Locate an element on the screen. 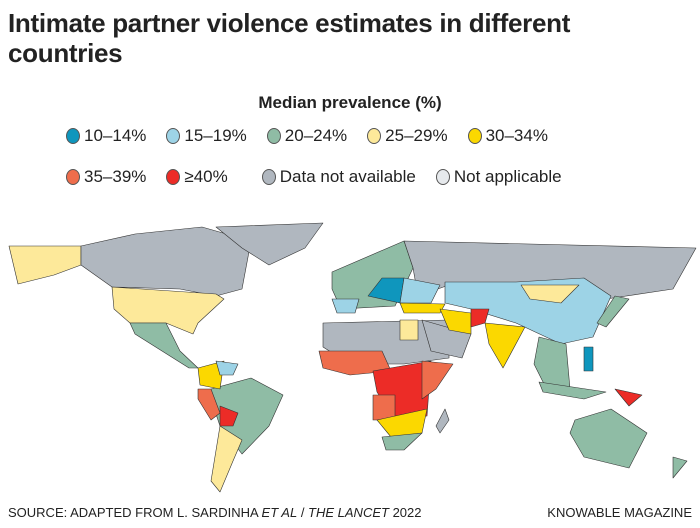 The image size is (700, 528). legend-label: 25–29% is located at coordinates (416, 135).